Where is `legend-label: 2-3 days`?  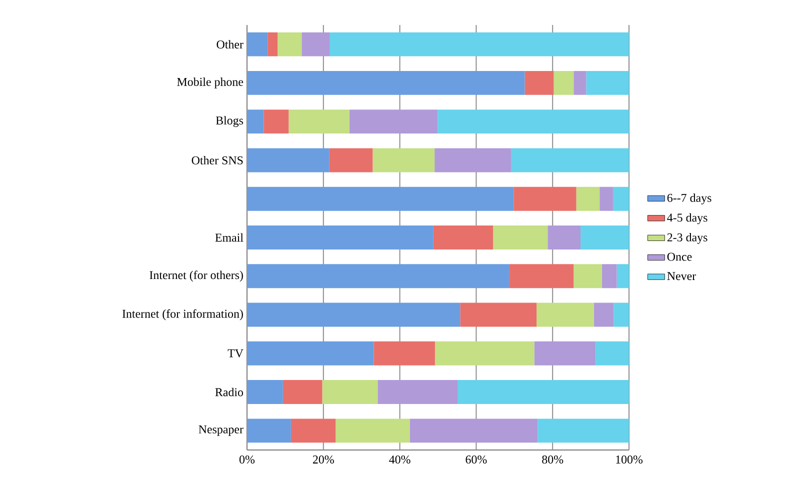
legend-label: 2-3 days is located at coordinates (687, 238).